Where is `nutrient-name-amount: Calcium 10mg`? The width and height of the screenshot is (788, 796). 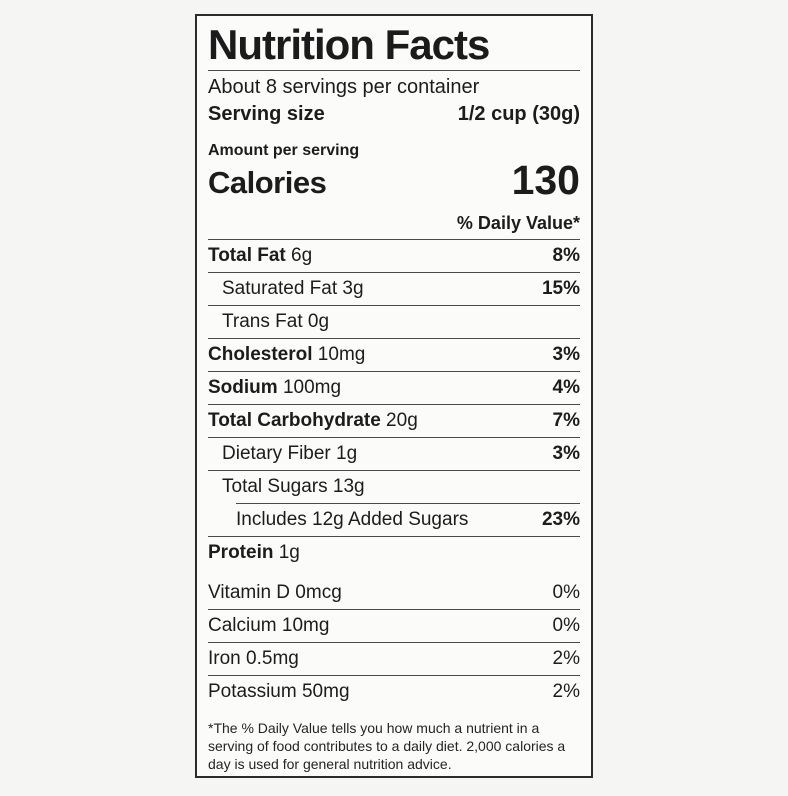
nutrient-name-amount: Calcium 10mg is located at coordinates (268, 626).